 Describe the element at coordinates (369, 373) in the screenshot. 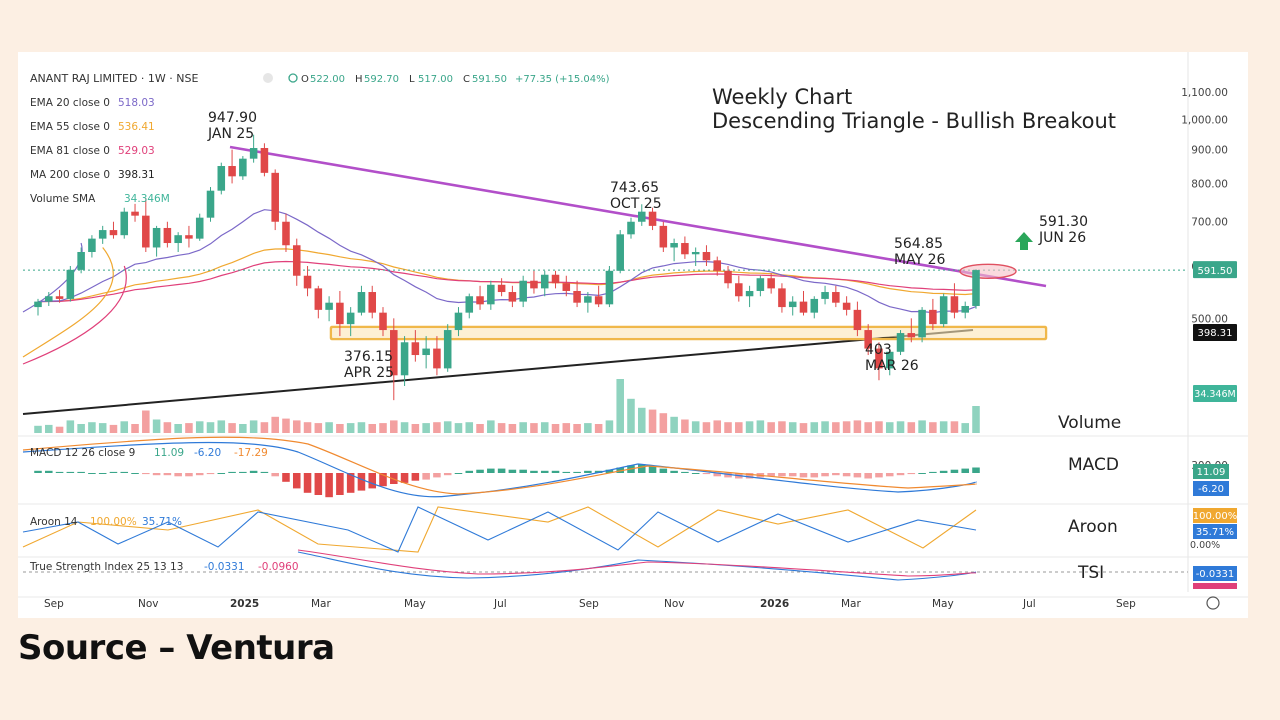

I see `price-annotation: APR 25` at that location.